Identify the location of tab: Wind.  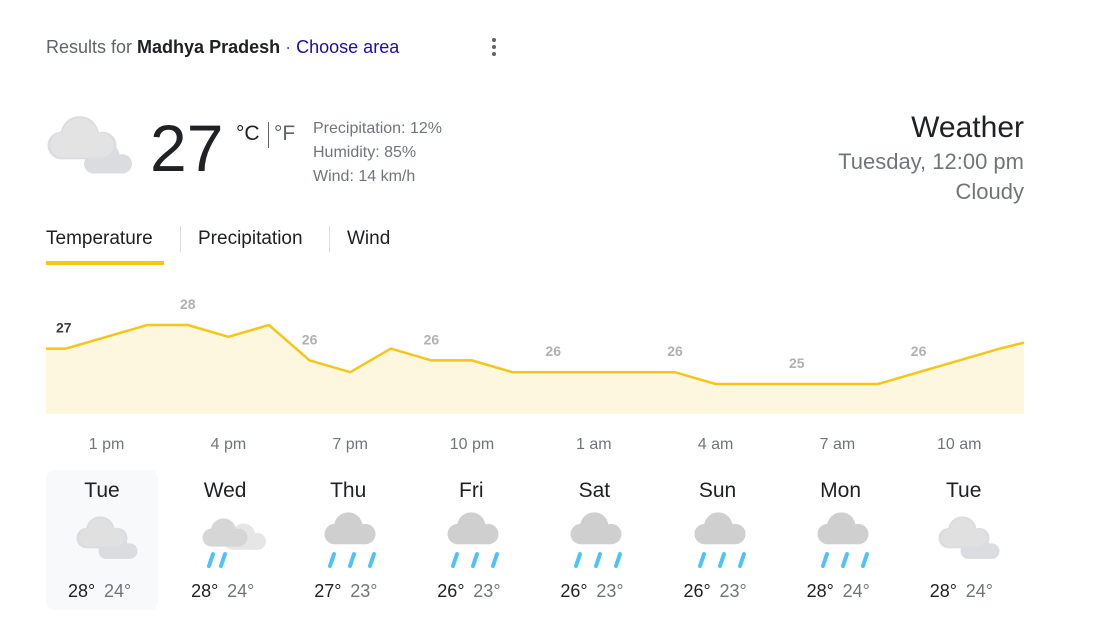
(369, 238).